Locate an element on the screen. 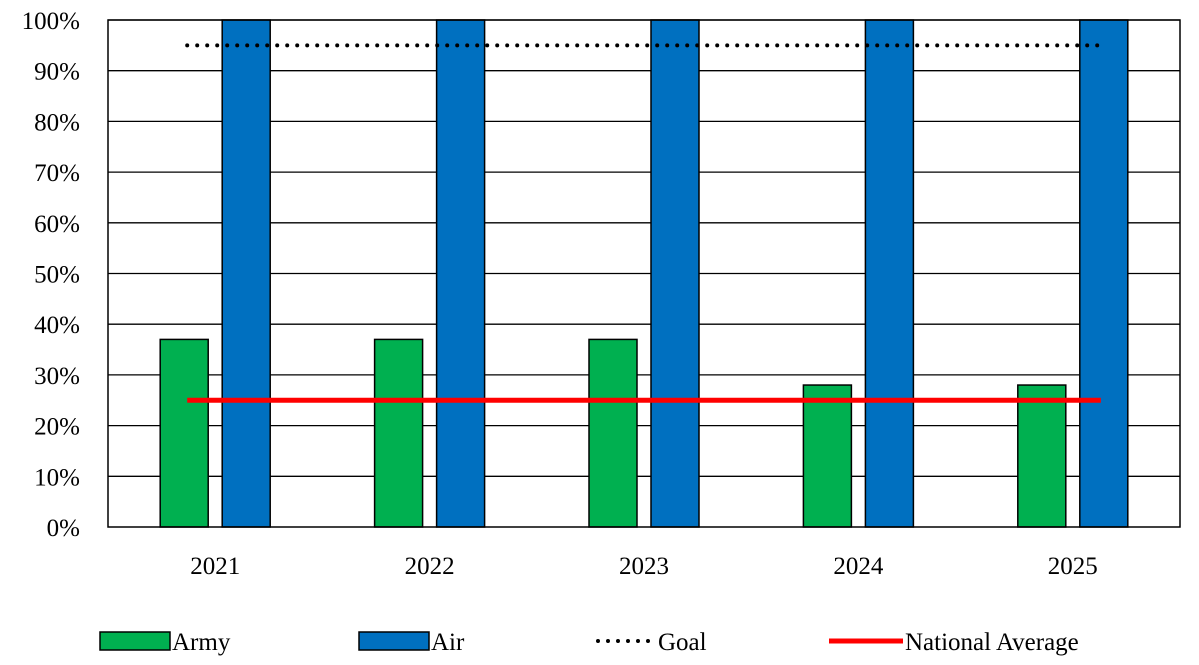  y-tick-label: 60% is located at coordinates (57, 224).